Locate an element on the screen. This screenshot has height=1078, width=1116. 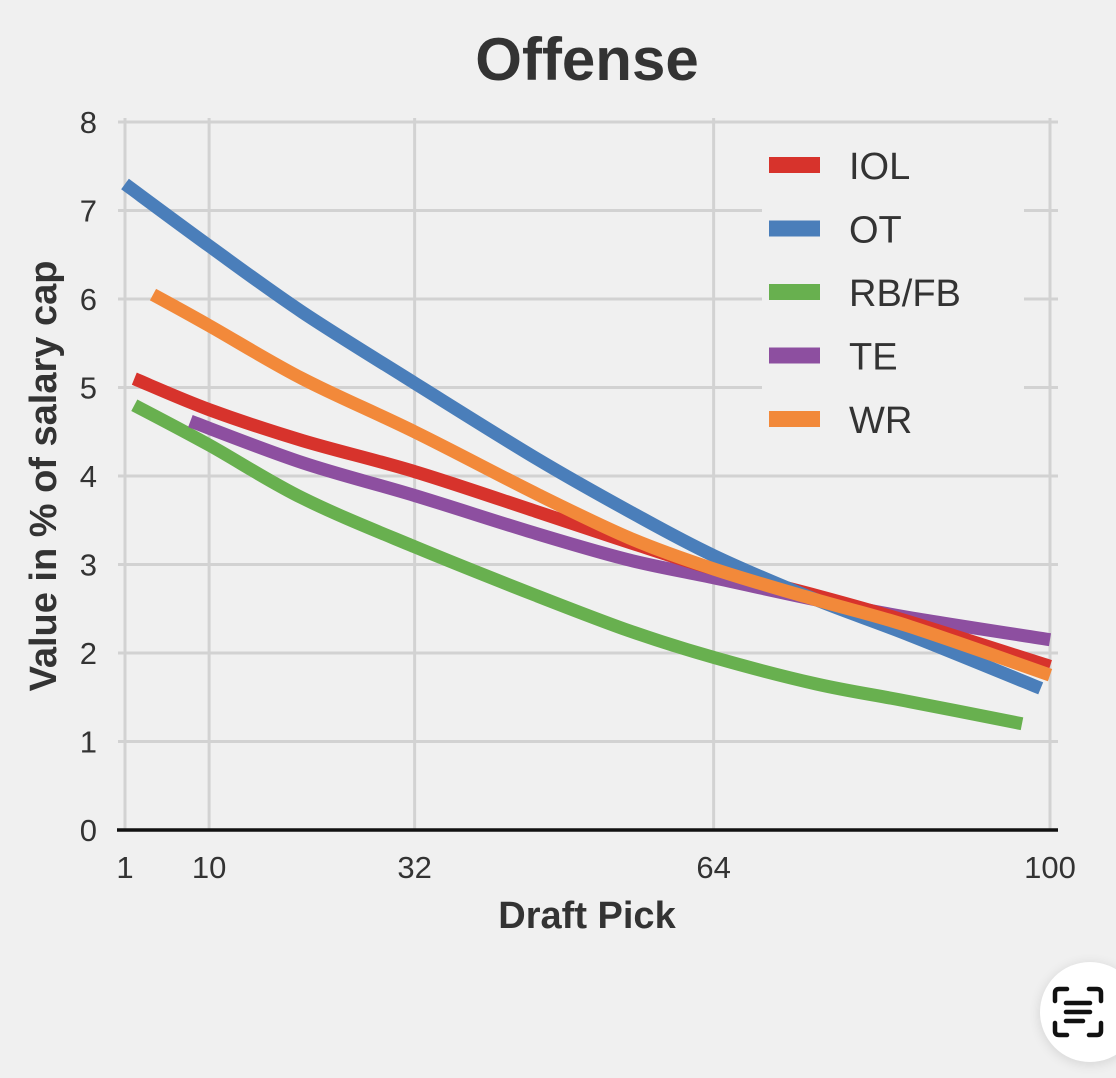
y-tick-label: 3 is located at coordinates (88, 565).